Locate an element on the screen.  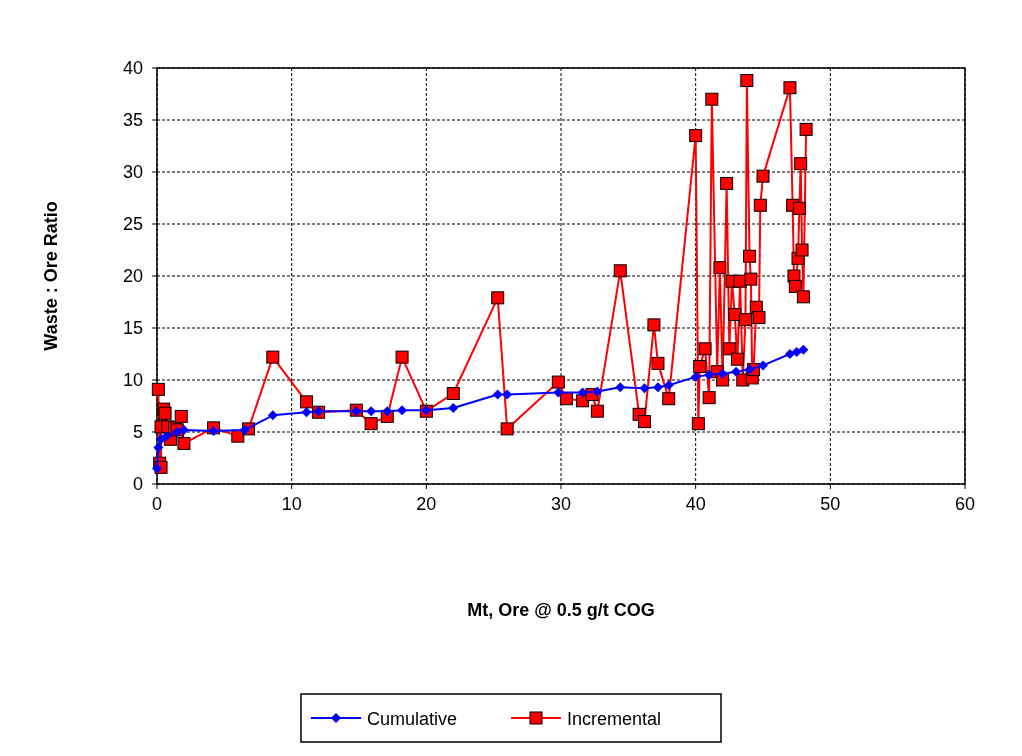
y-axis-title: Waste : Ore Ratio is located at coordinates (51, 276).